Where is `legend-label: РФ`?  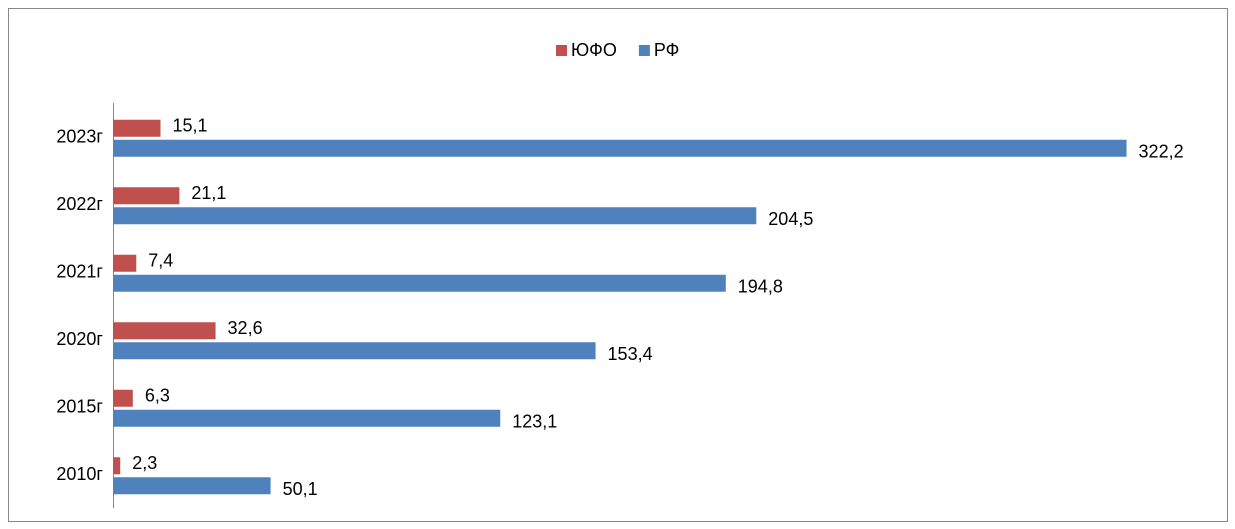
legend-label: РФ is located at coordinates (667, 50).